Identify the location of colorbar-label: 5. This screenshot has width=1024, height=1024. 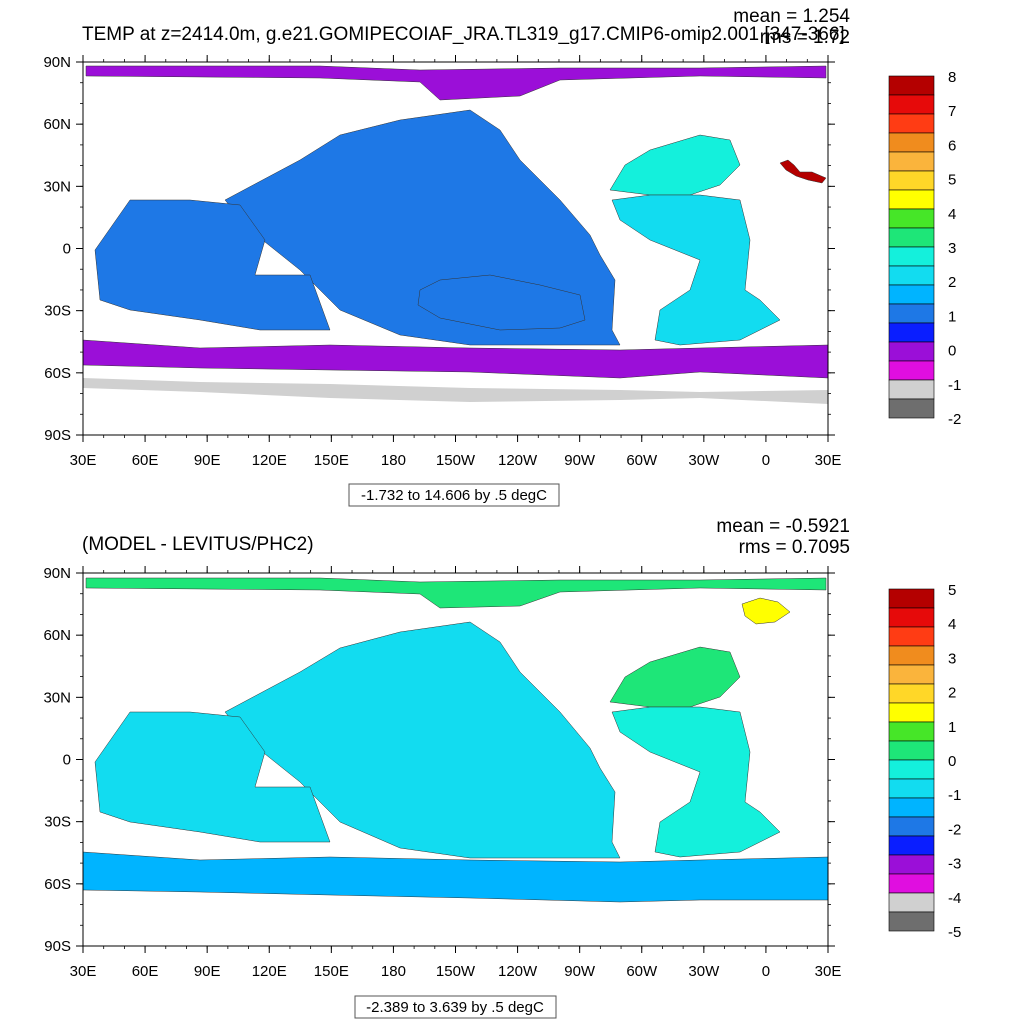
(952, 590).